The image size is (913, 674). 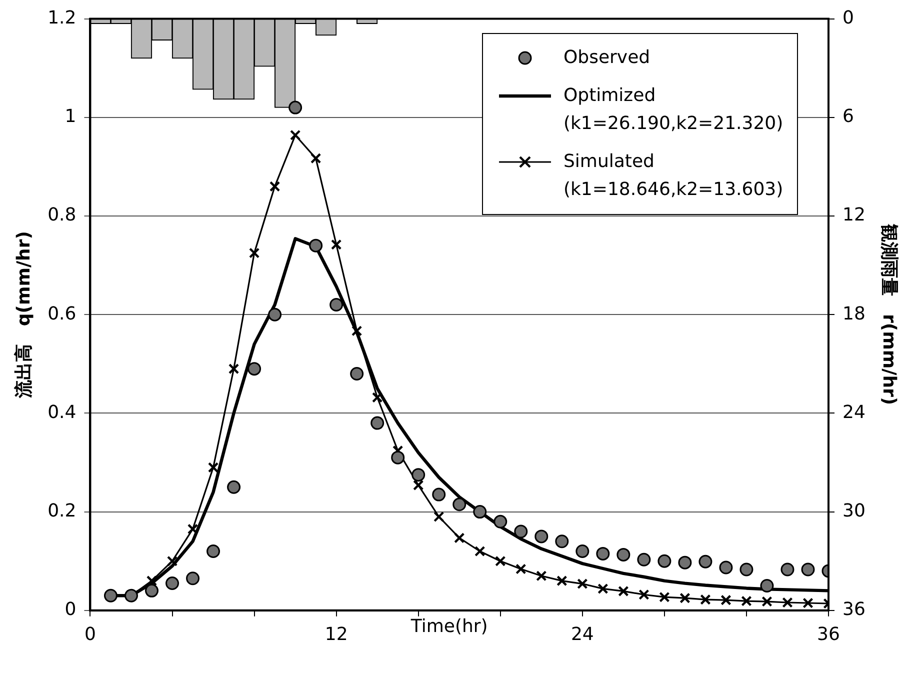 What do you see at coordinates (90, 634) in the screenshot?
I see `x-tick-label: 0` at bounding box center [90, 634].